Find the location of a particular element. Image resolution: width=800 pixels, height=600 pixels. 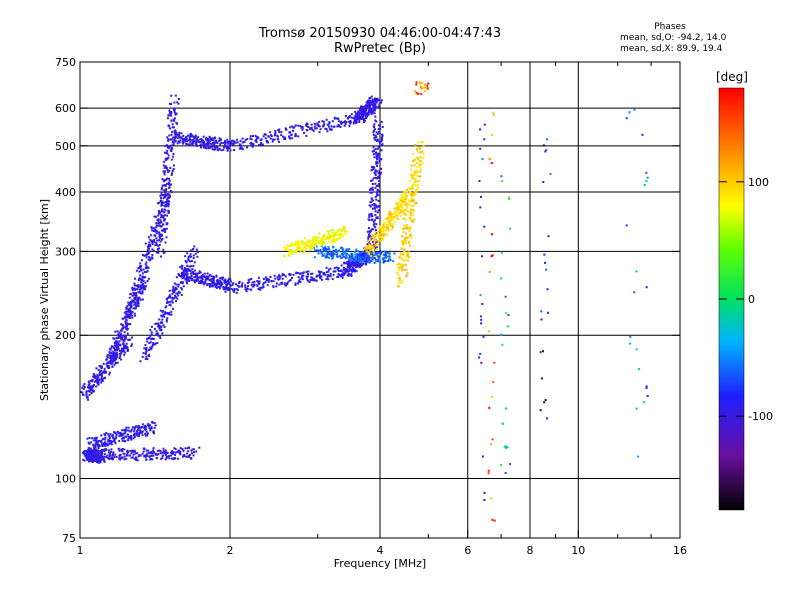

x-tick-label: 1 is located at coordinates (80, 550).